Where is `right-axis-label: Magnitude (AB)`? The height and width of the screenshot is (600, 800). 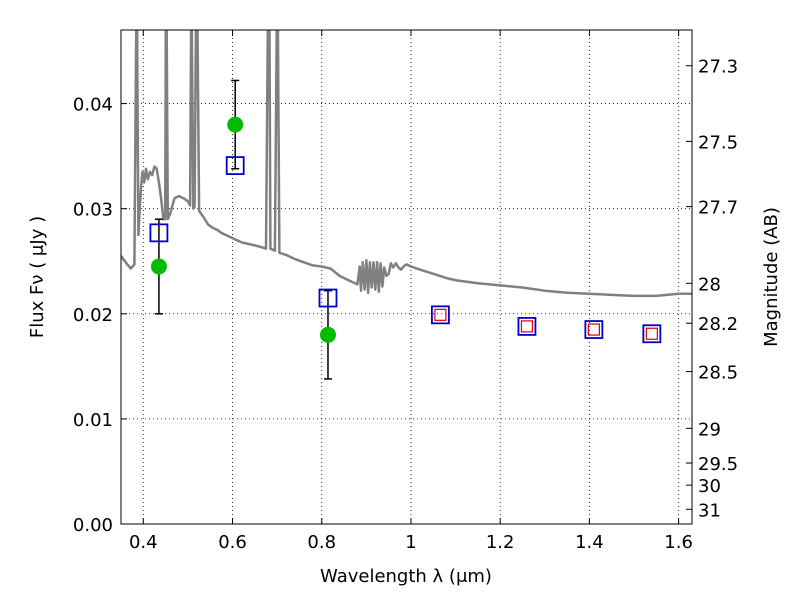
right-axis-label: Magnitude (AB) is located at coordinates (771, 277).